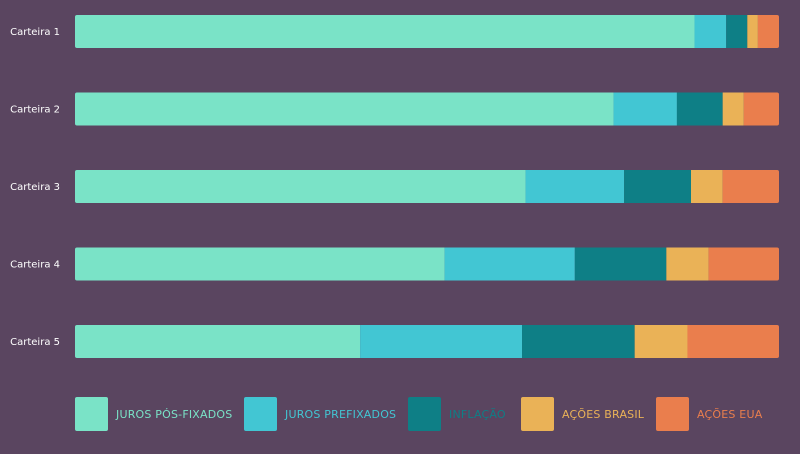  I want to click on legend-label: AÇÕES BRASIL, so click(603, 414).